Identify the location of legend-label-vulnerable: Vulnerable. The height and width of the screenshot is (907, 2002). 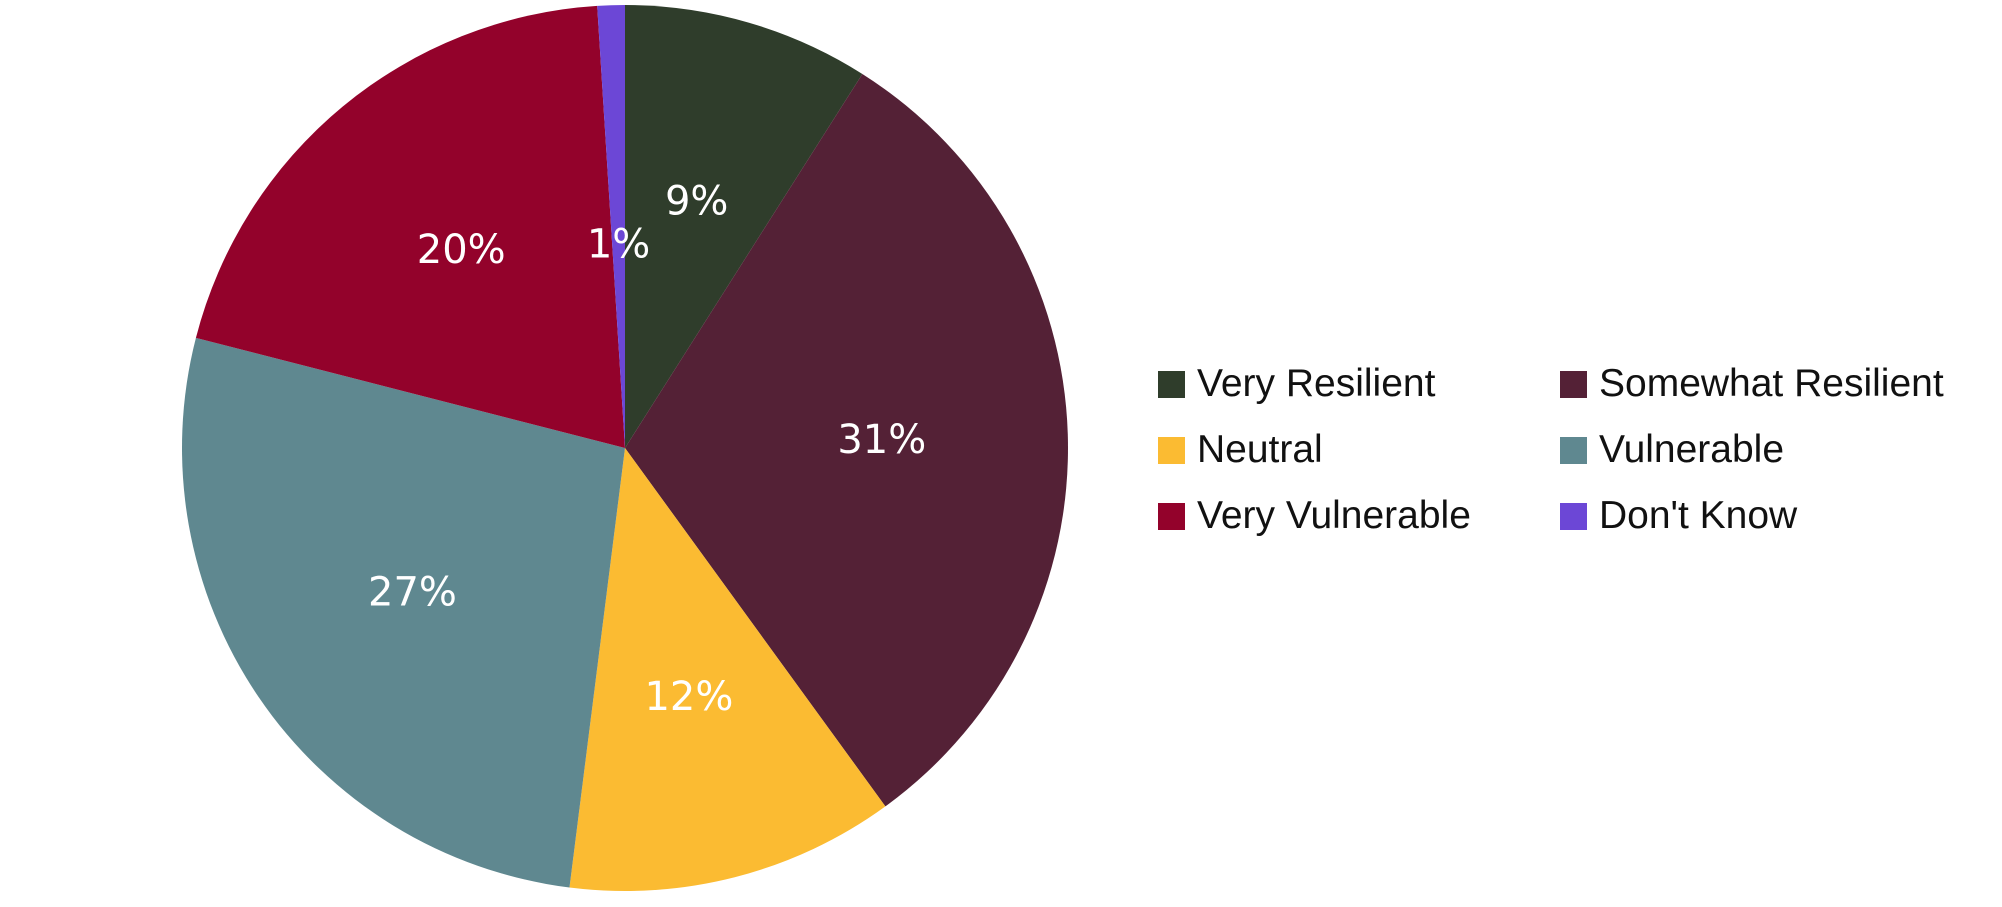
(1692, 449).